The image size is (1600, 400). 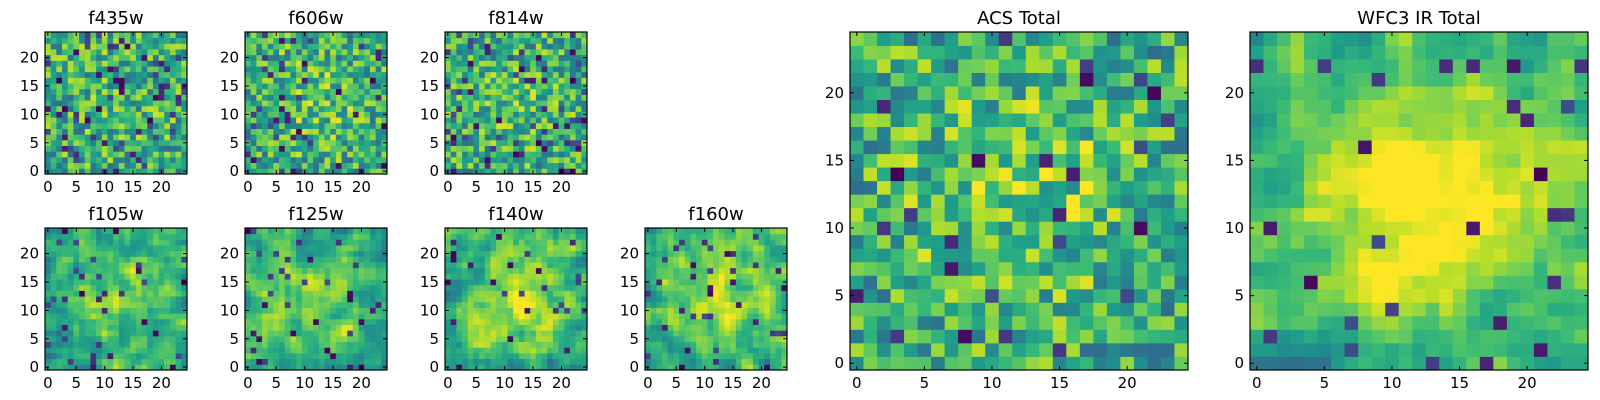 I want to click on x-tick-label: 20, so click(x=361, y=383).